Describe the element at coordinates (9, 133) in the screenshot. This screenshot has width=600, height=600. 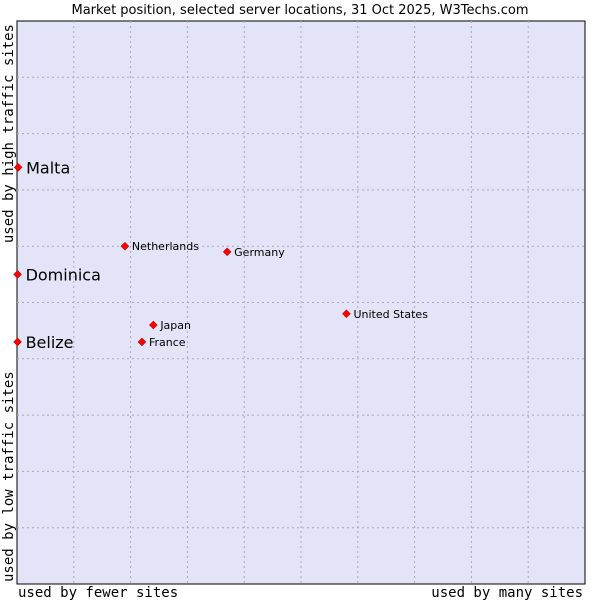
I see `y-axis-label-top: used by high traffic sites` at that location.